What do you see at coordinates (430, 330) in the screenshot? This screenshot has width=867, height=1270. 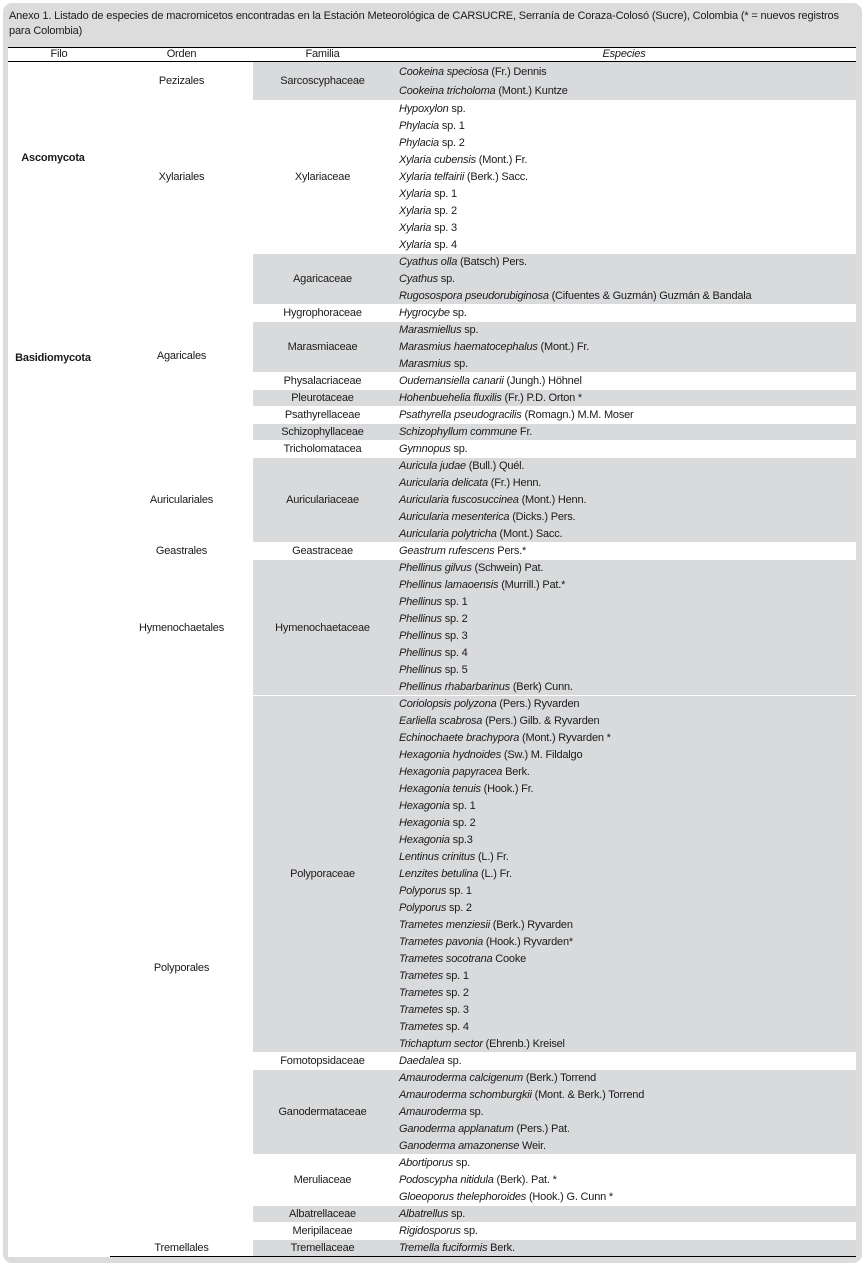 I see `species-name: Marasmiellus` at bounding box center [430, 330].